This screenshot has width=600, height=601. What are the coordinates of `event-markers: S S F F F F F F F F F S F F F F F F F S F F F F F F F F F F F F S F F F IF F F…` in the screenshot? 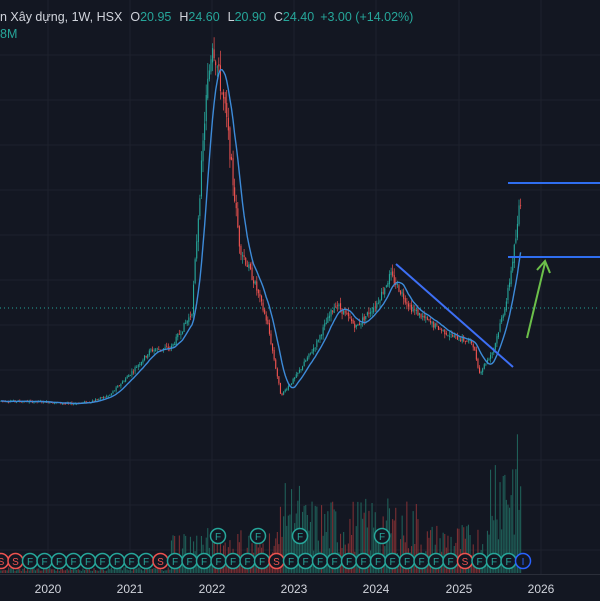 It's located at (266, 548).